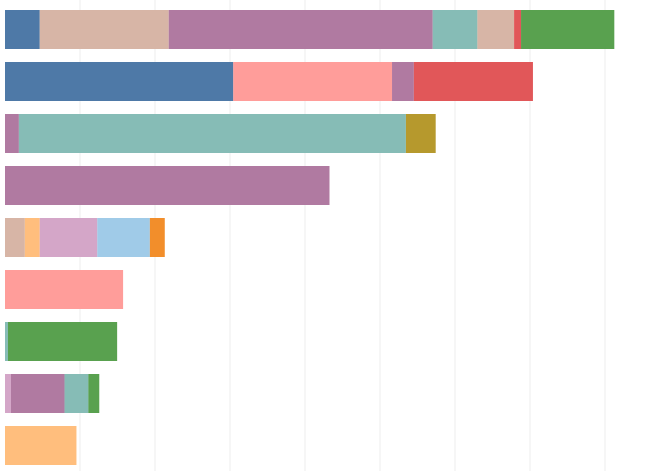 The image size is (660, 471). What do you see at coordinates (313, 81) in the screenshot?
I see `bar-row2-segment7` at bounding box center [313, 81].